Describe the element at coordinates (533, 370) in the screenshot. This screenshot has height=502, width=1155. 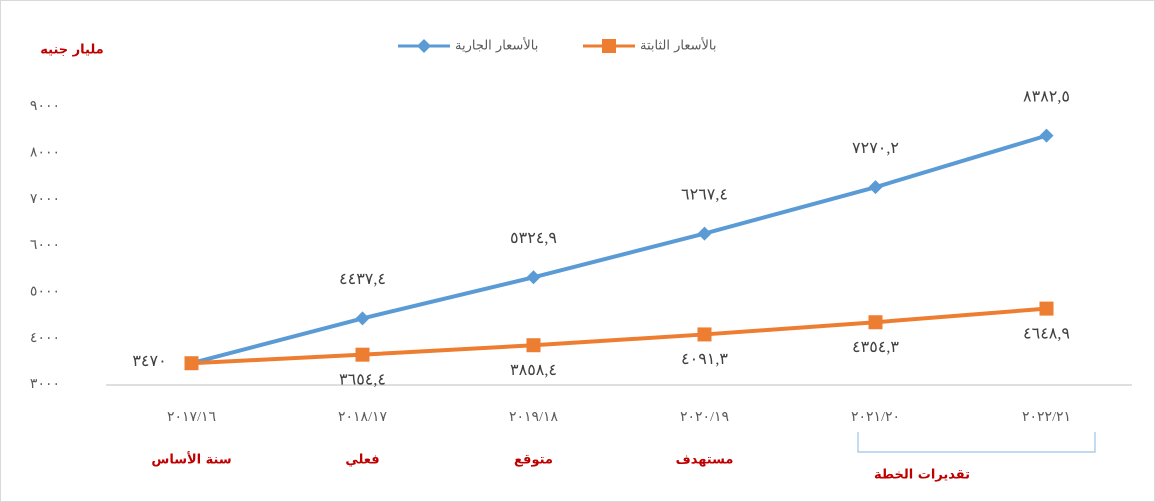
I see `data-label: ٣٨٥٨,٤` at that location.